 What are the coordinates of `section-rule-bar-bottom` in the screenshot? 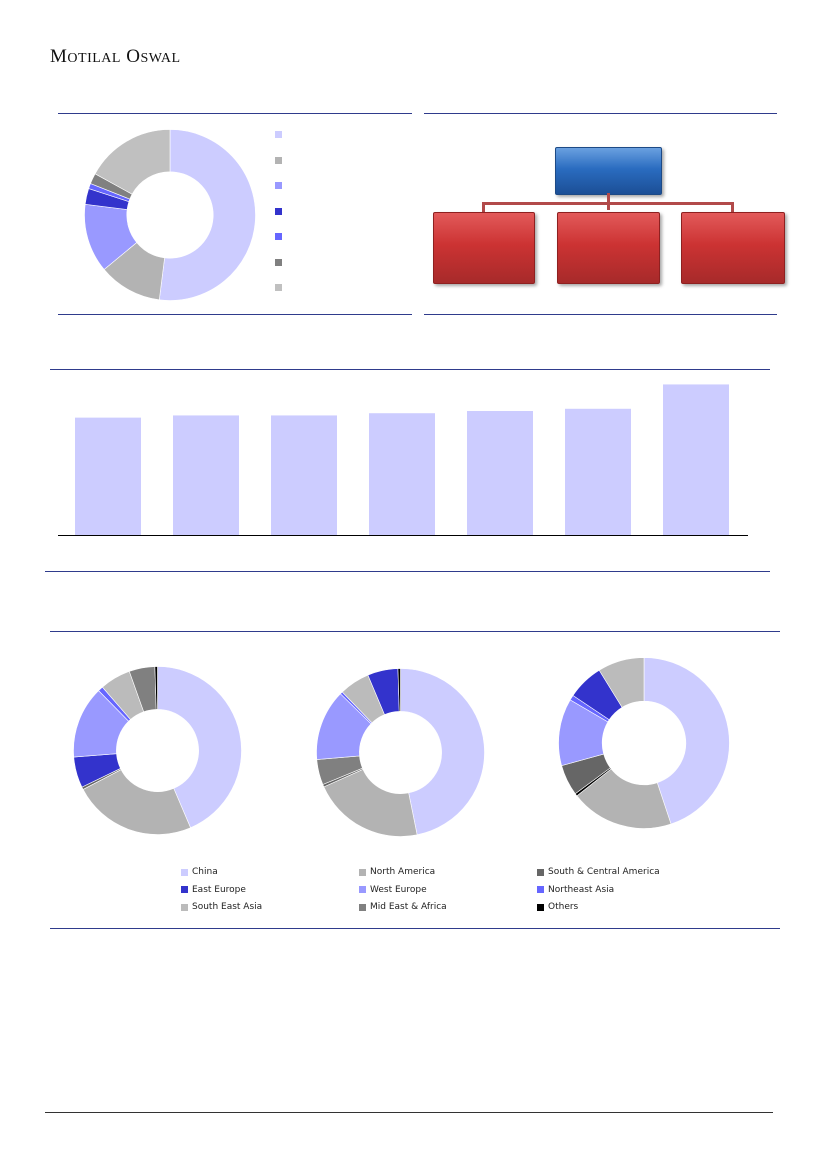 It's located at (407, 571).